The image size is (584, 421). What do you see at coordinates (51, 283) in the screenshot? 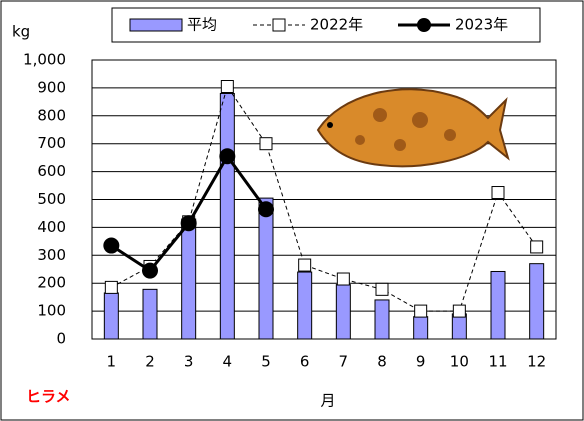
I see `y-tick-label: 200` at bounding box center [51, 283].